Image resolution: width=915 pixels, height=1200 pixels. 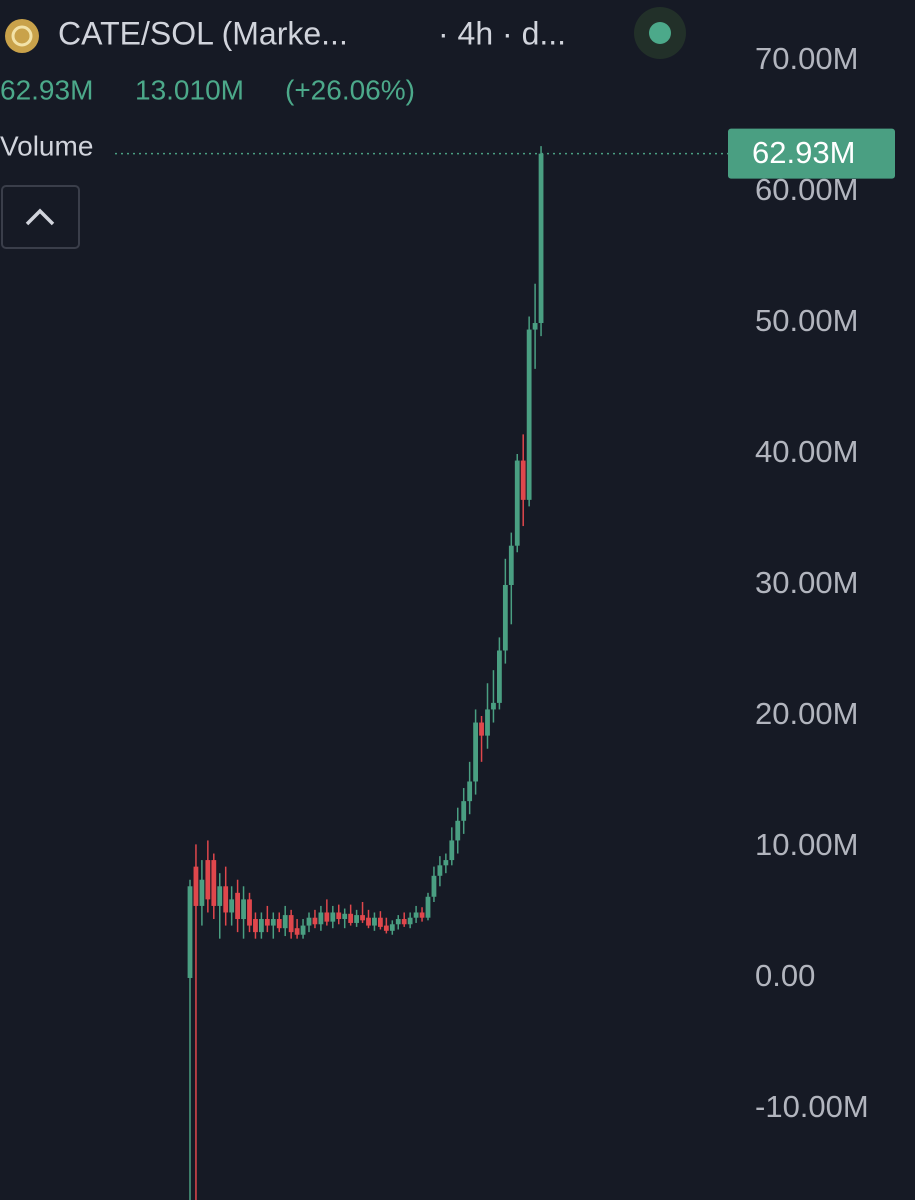 I want to click on token-icon, so click(x=22, y=36).